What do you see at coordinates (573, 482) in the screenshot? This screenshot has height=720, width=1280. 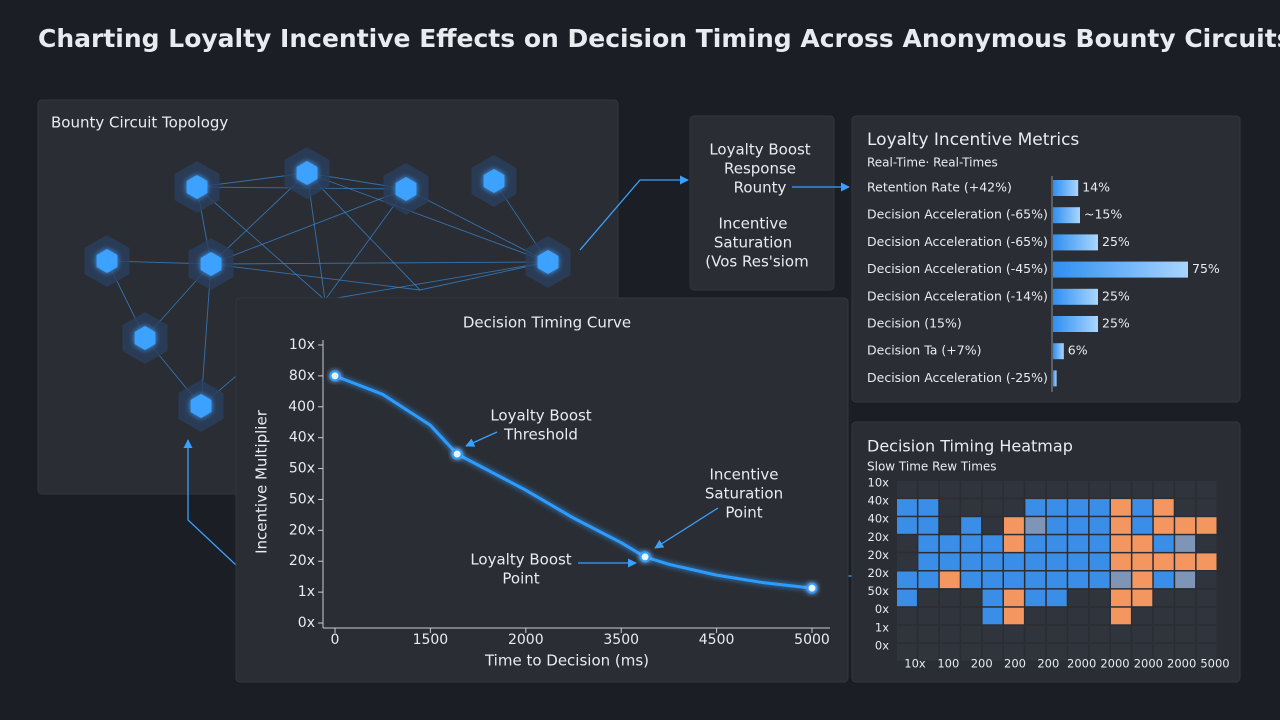 I see `curve` at bounding box center [573, 482].